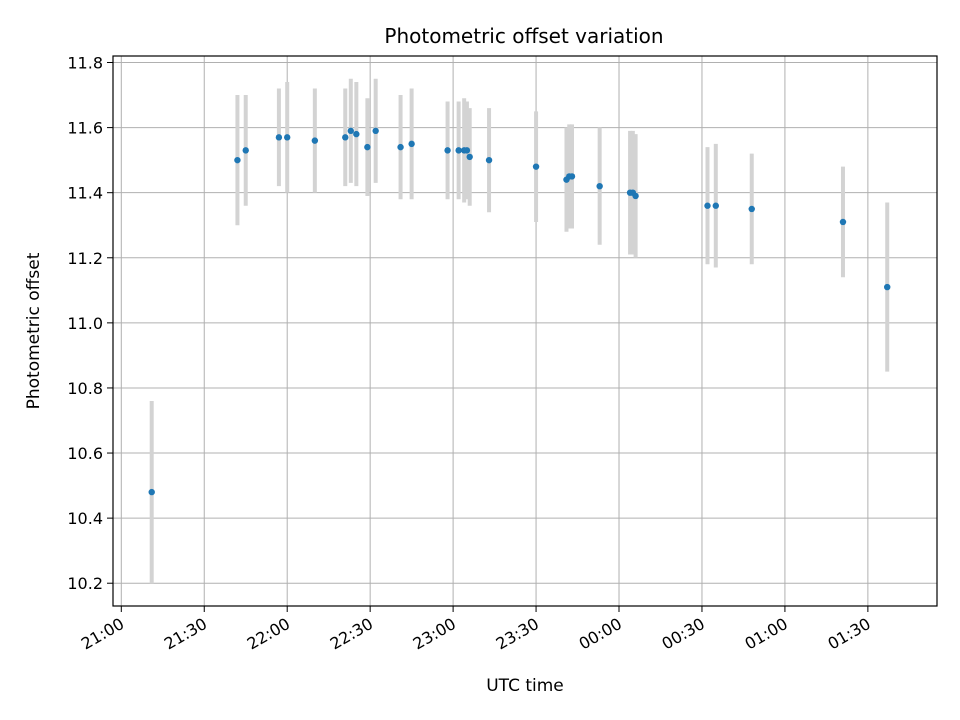 The image size is (960, 720). I want to click on x-tick-label: 22:00, so click(268, 634).